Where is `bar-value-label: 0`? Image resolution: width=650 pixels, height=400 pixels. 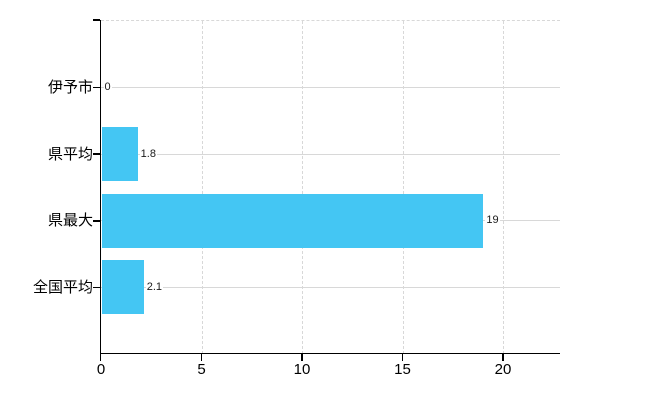
bar-value-label: 0 is located at coordinates (107, 88).